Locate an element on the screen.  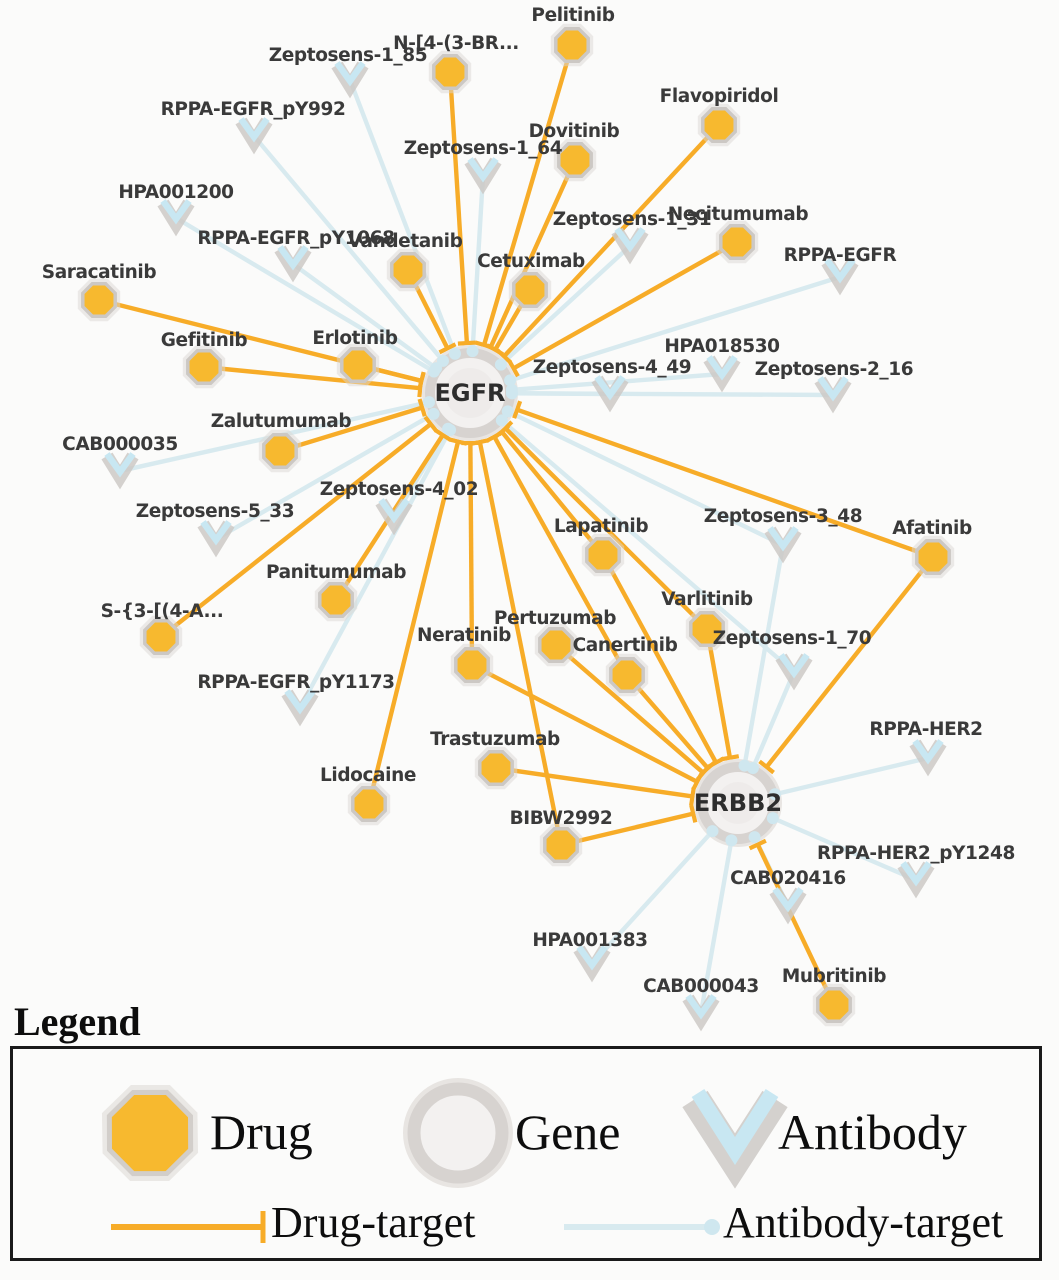
node-antibody-hpa001383 is located at coordinates (592, 964).